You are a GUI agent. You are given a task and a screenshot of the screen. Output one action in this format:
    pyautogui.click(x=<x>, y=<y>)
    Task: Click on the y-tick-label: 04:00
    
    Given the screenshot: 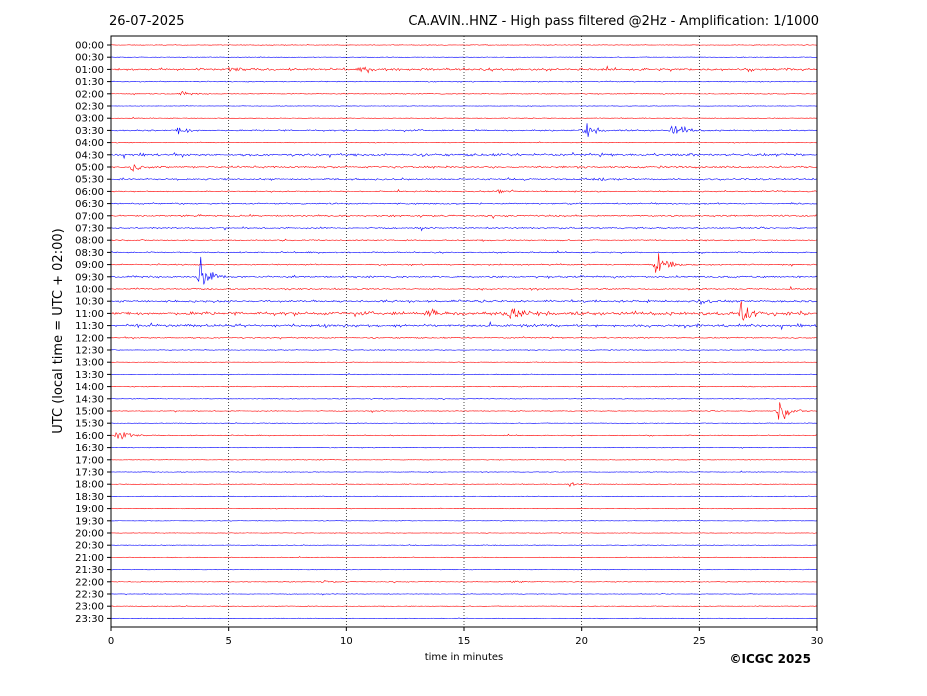 What is the action you would take?
    pyautogui.click(x=89, y=143)
    